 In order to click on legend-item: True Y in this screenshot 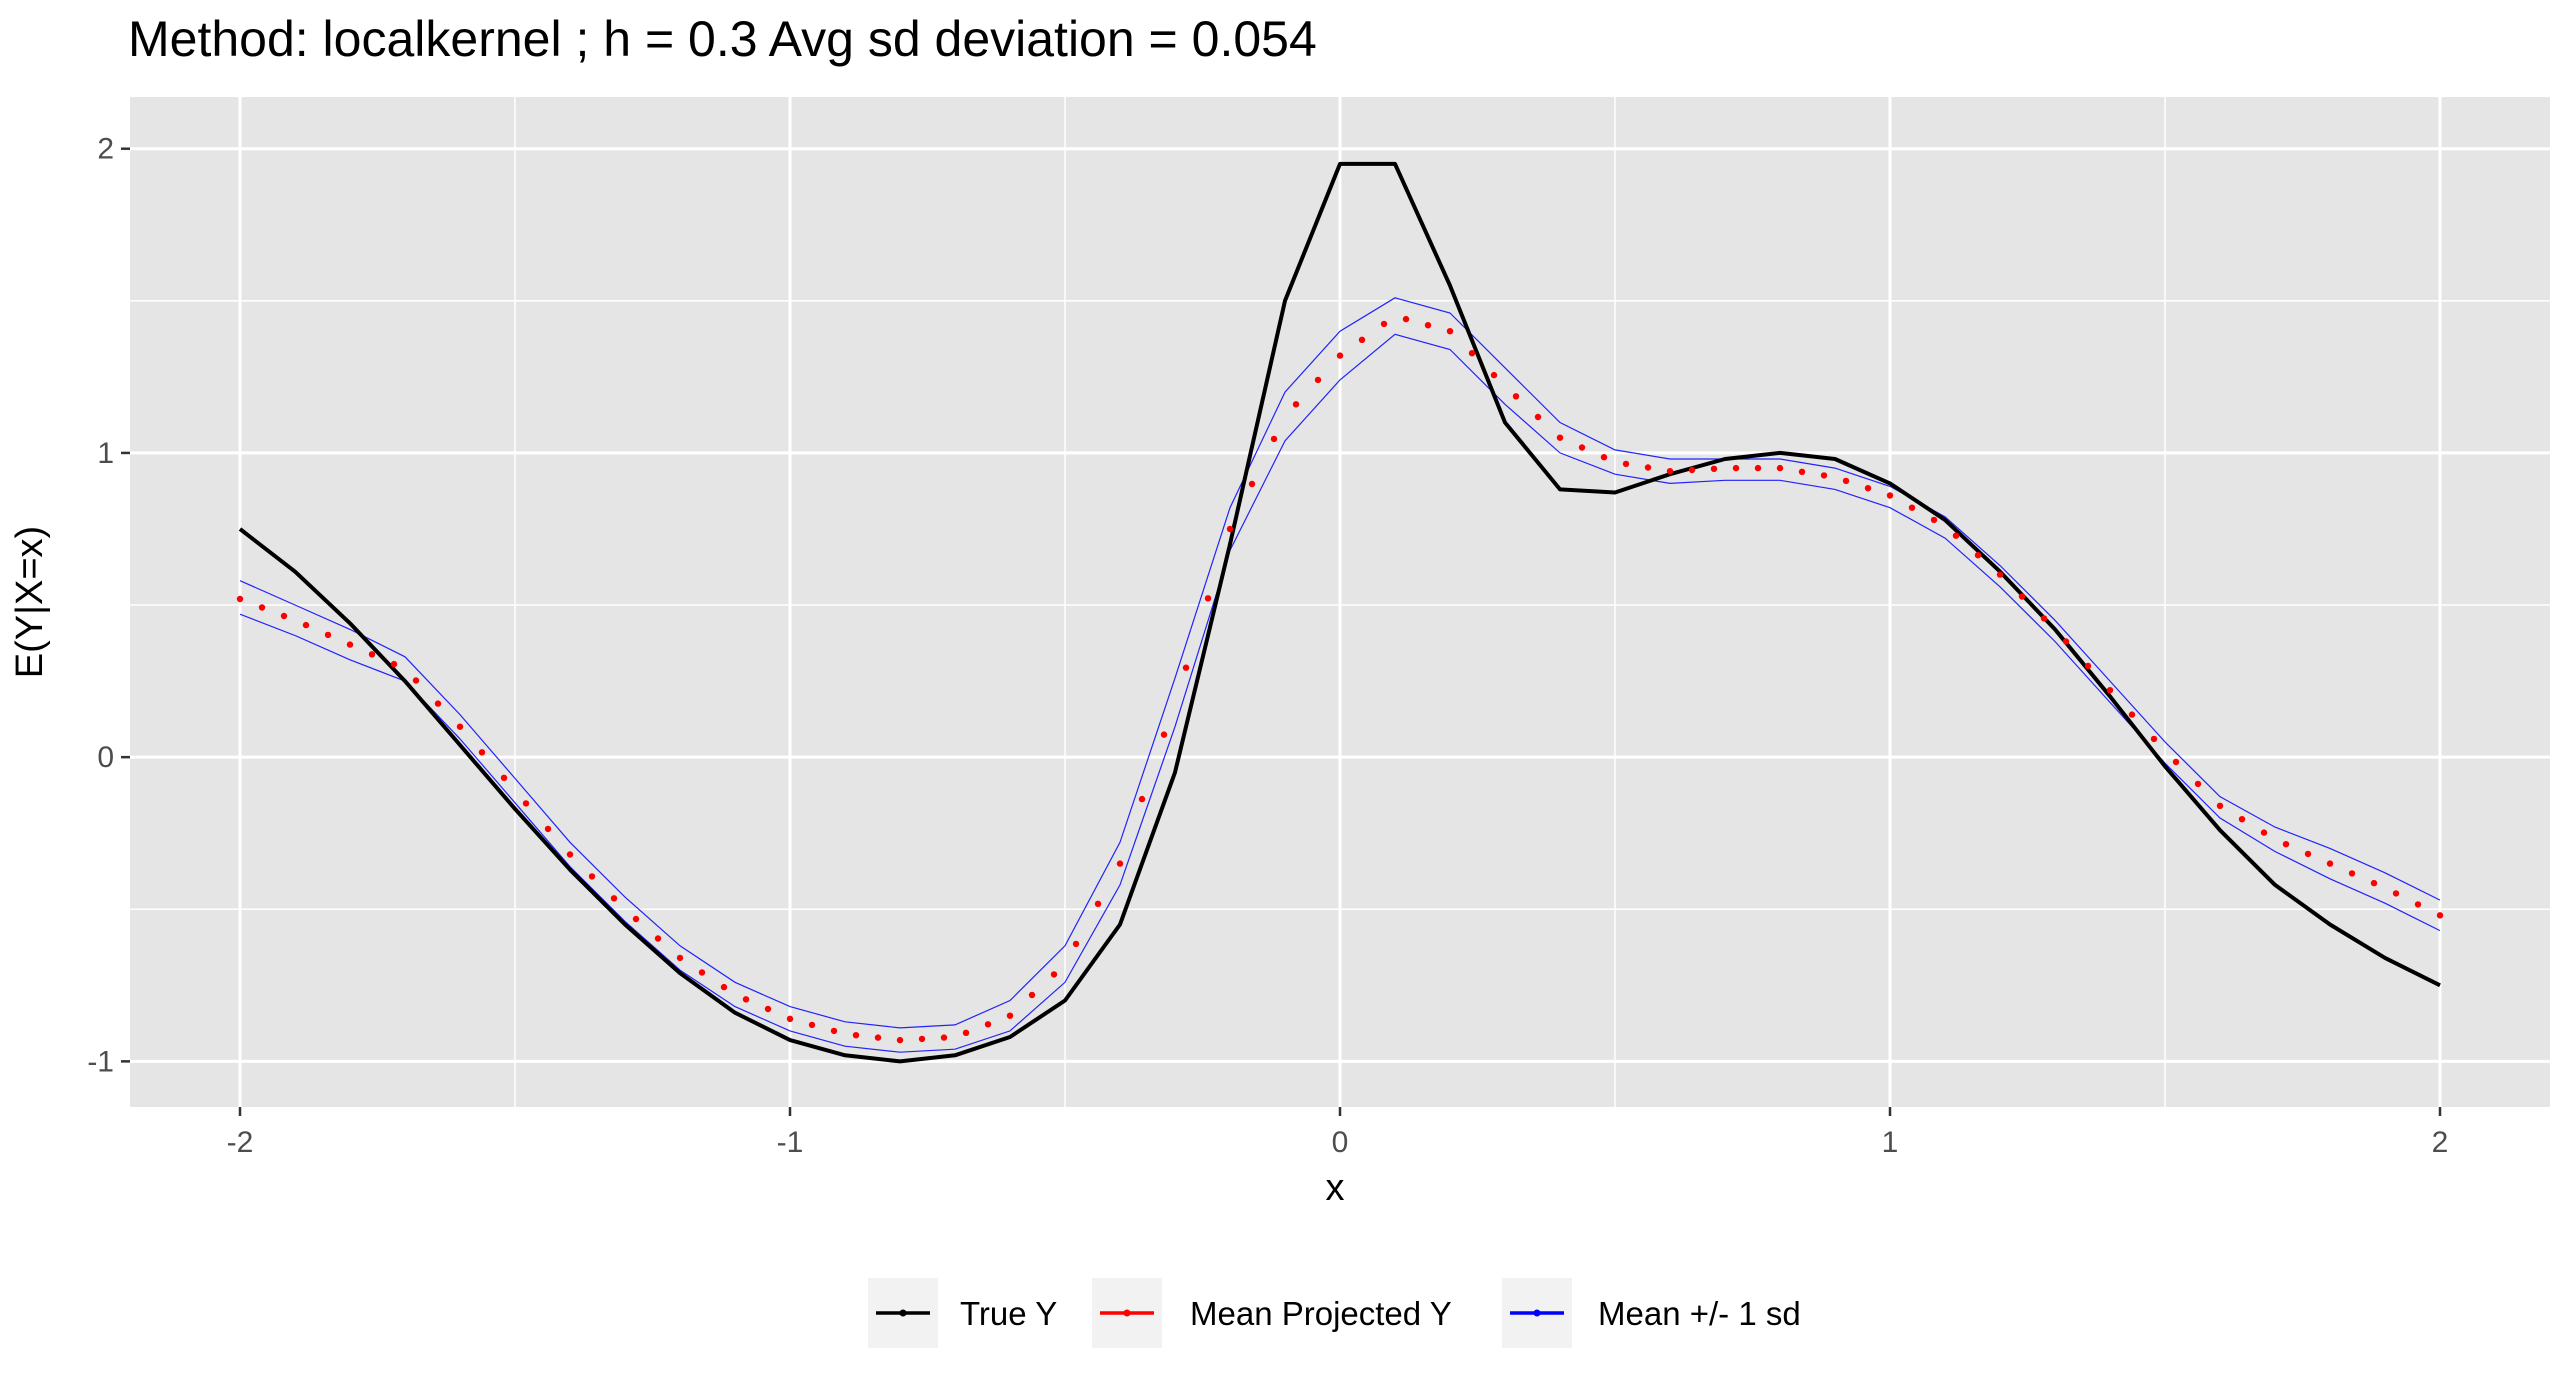, I will do `click(962, 1313)`.